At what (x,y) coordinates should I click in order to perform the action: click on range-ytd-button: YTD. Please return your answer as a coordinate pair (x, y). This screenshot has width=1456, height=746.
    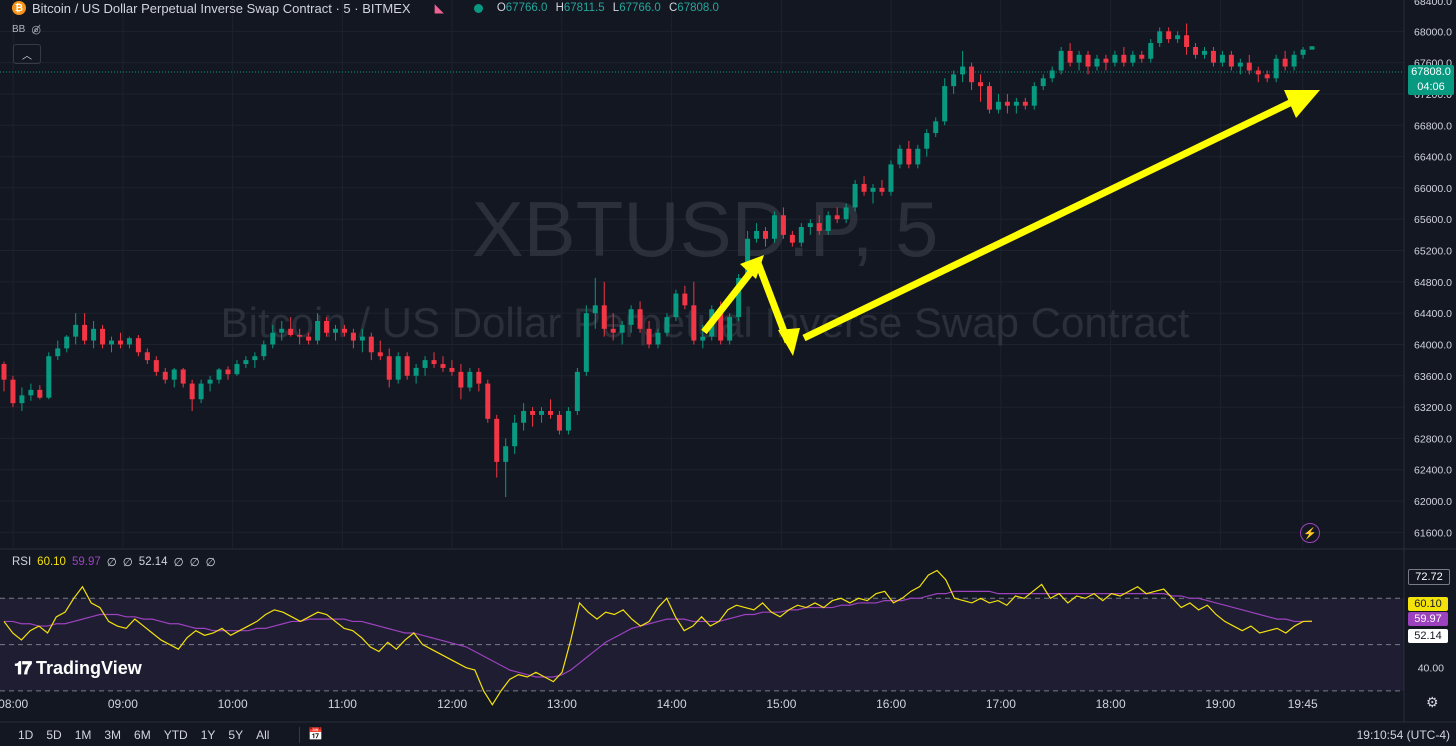
    Looking at the image, I should click on (175, 735).